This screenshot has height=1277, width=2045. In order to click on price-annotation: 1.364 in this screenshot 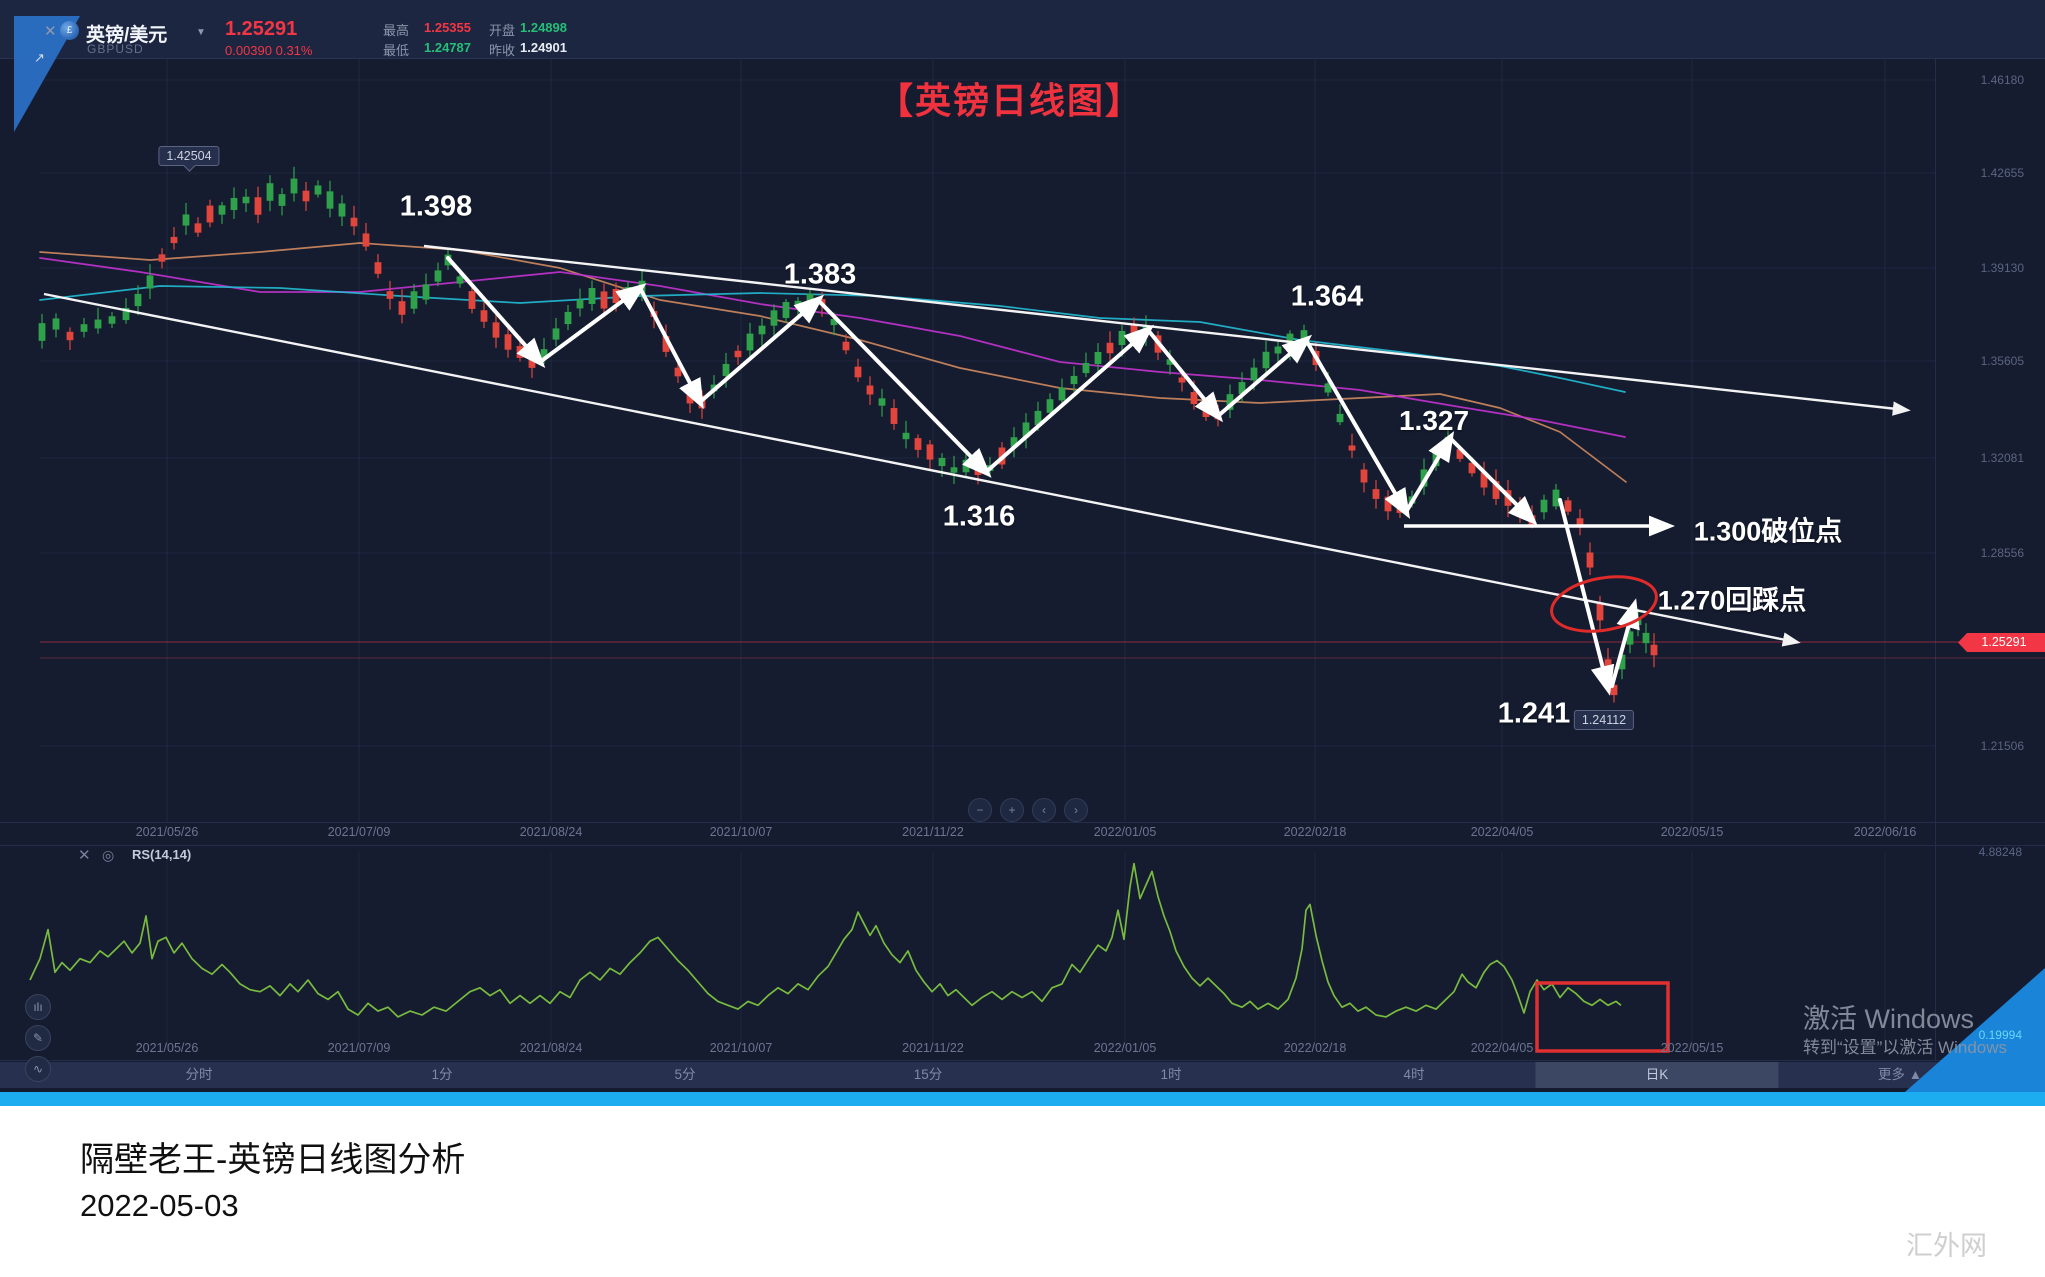, I will do `click(1327, 296)`.